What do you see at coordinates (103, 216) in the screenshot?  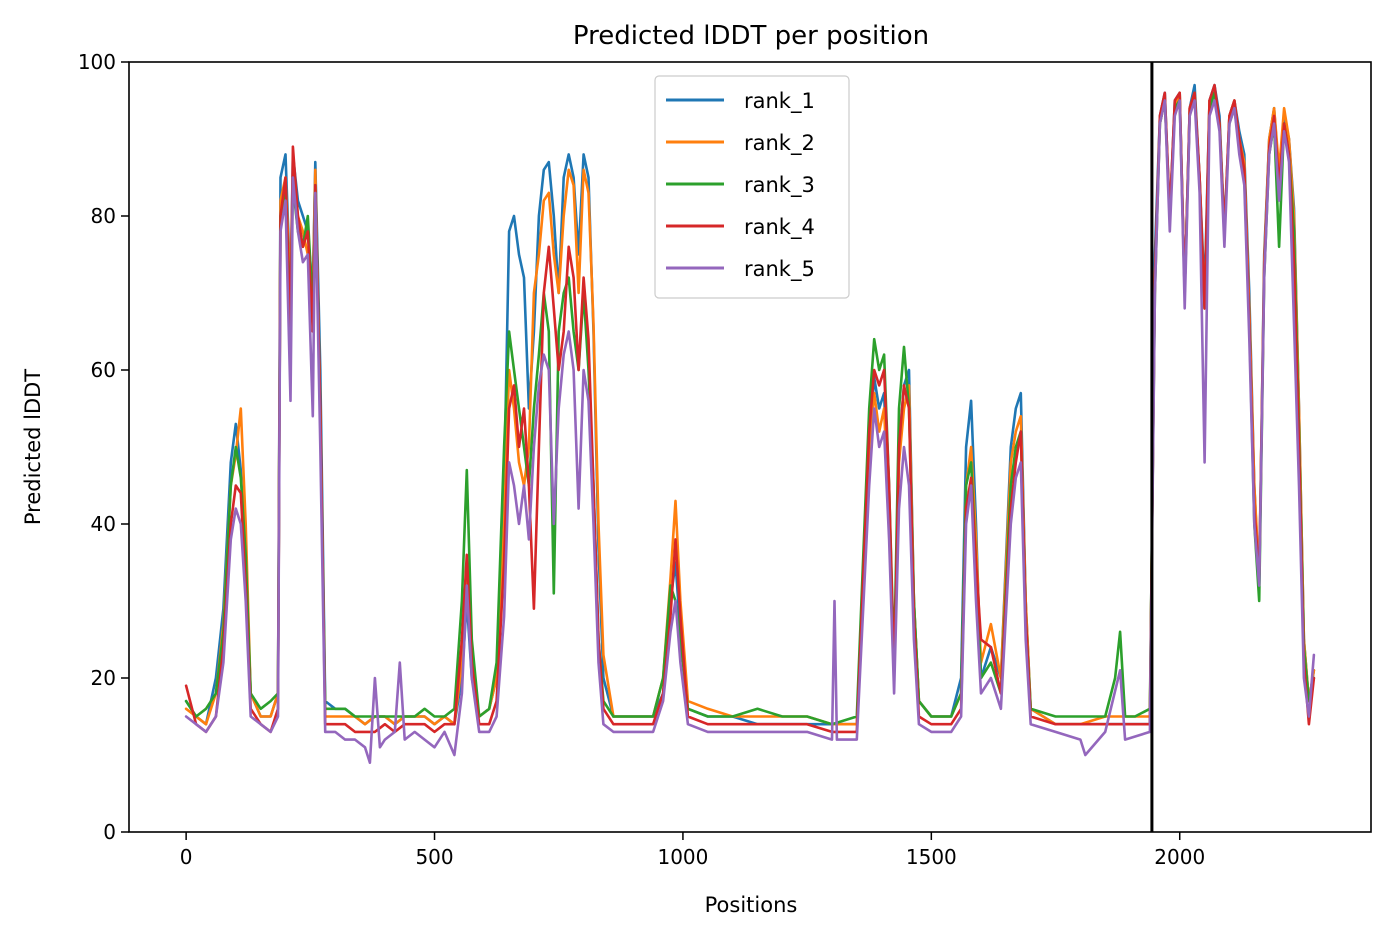 I see `y-tick-label: 80` at bounding box center [103, 216].